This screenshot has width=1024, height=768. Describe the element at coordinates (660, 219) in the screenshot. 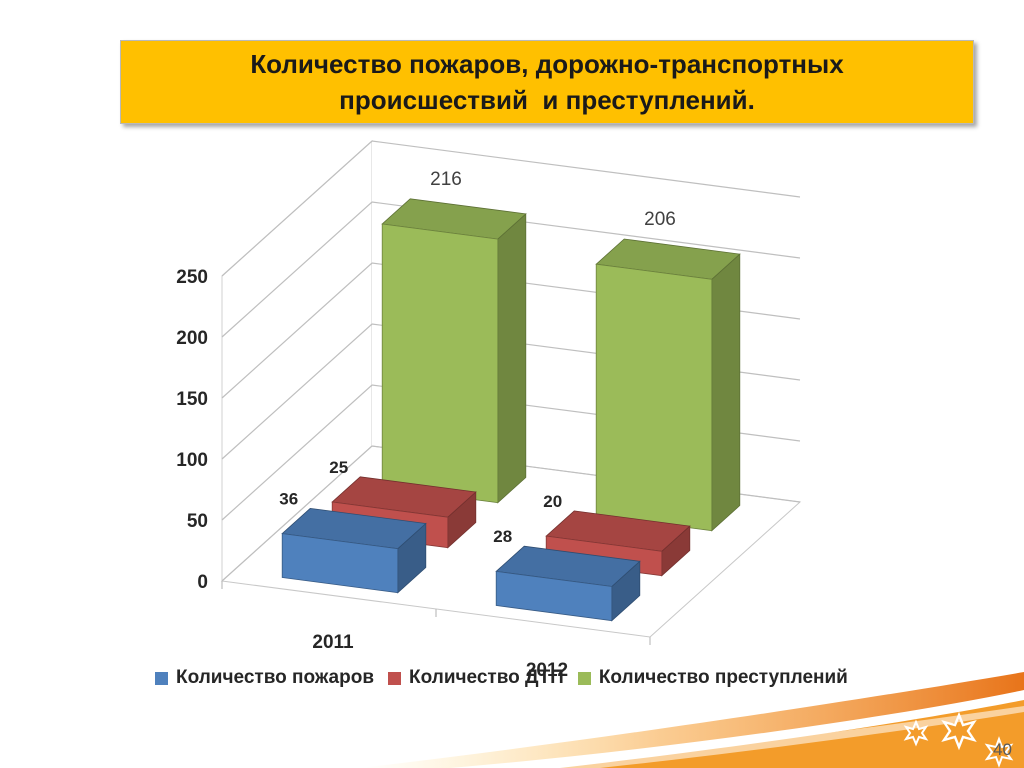

I see `data-label: 206` at that location.